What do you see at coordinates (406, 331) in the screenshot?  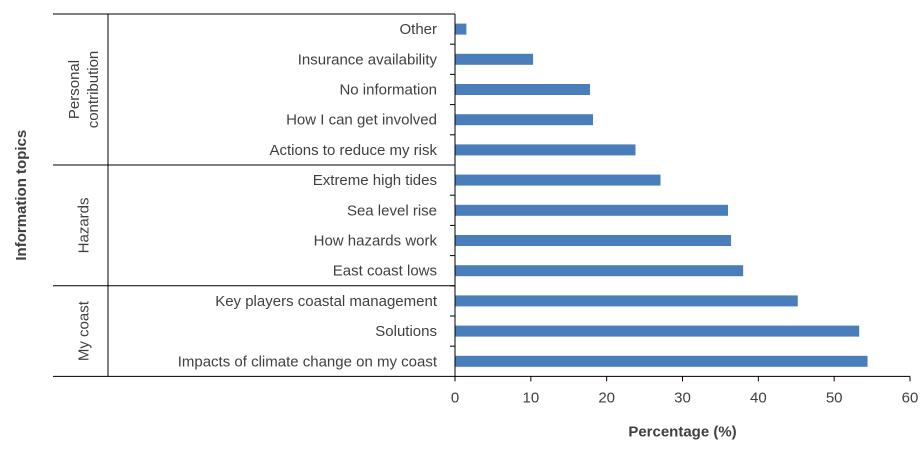 I see `category-label: Solutions` at bounding box center [406, 331].